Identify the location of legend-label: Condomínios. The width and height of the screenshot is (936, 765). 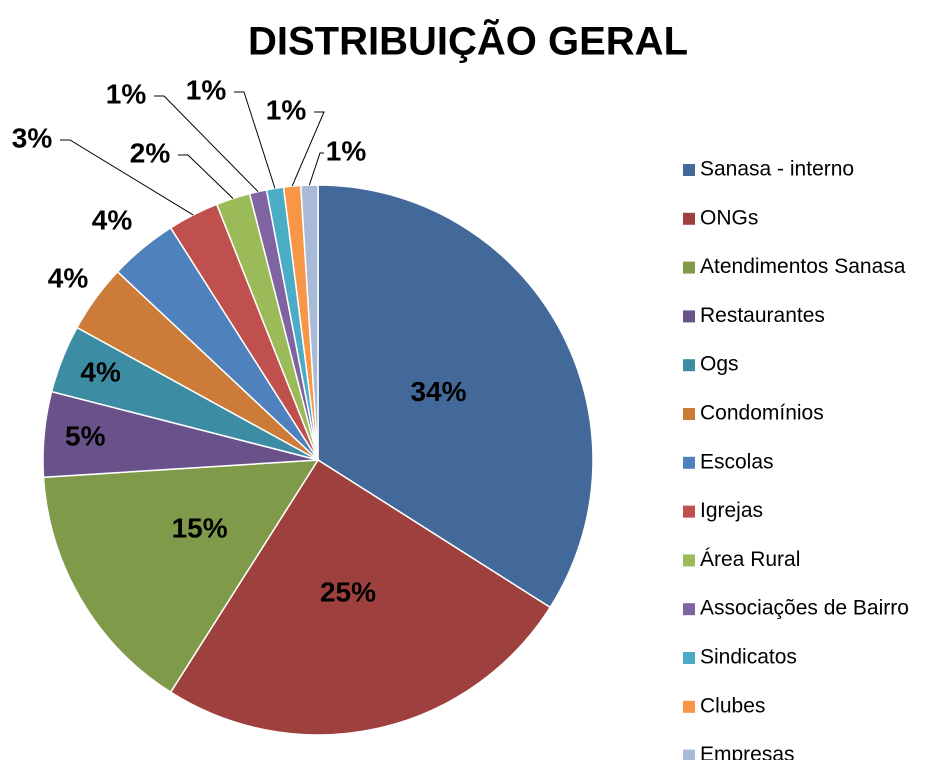
(762, 413).